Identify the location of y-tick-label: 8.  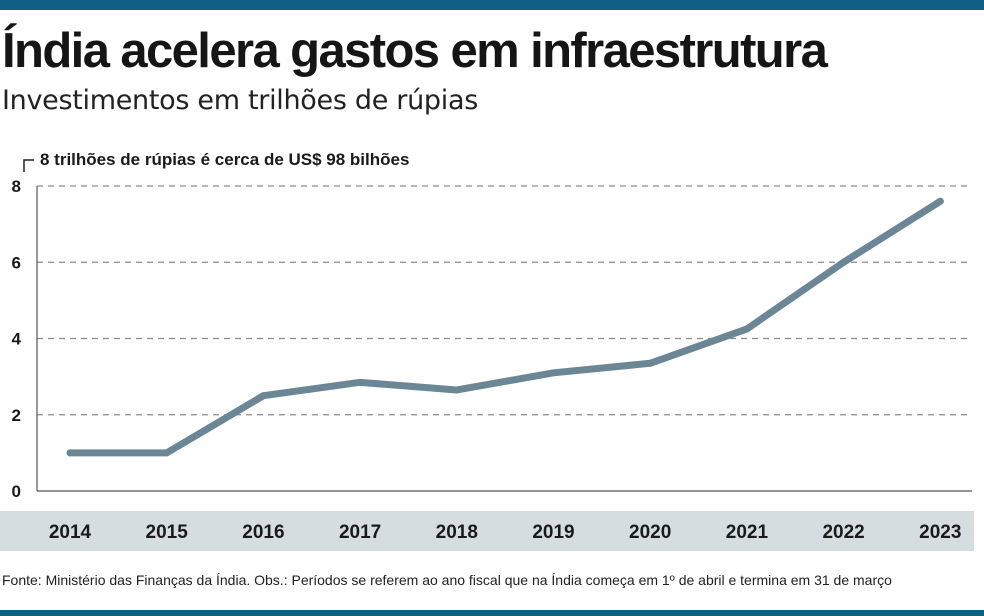
(16, 186).